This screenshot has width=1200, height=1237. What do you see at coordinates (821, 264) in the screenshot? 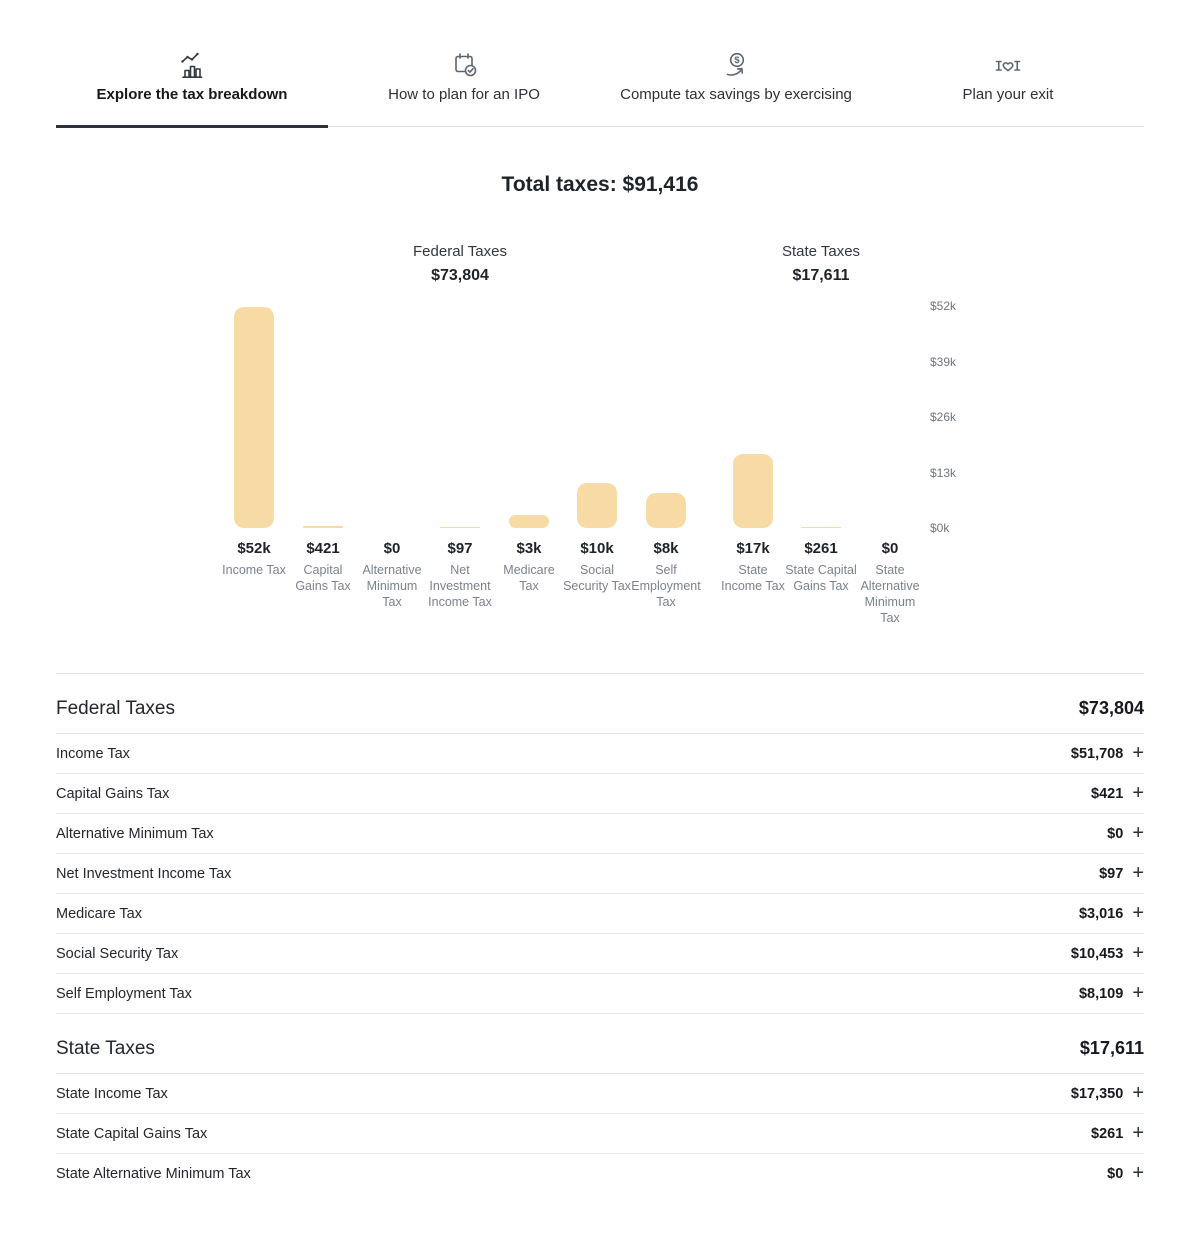
I see `chart-group-header-state-taxes: State Taxes $17,611` at bounding box center [821, 264].